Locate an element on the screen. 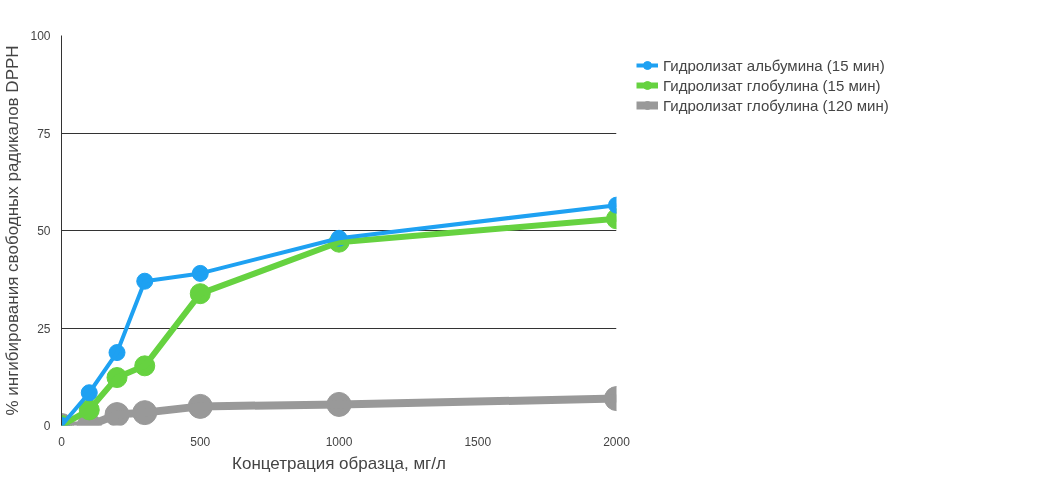 The height and width of the screenshot is (497, 1045). y-axis-title: % ингибирования свободных радикалов DPPH is located at coordinates (13, 230).